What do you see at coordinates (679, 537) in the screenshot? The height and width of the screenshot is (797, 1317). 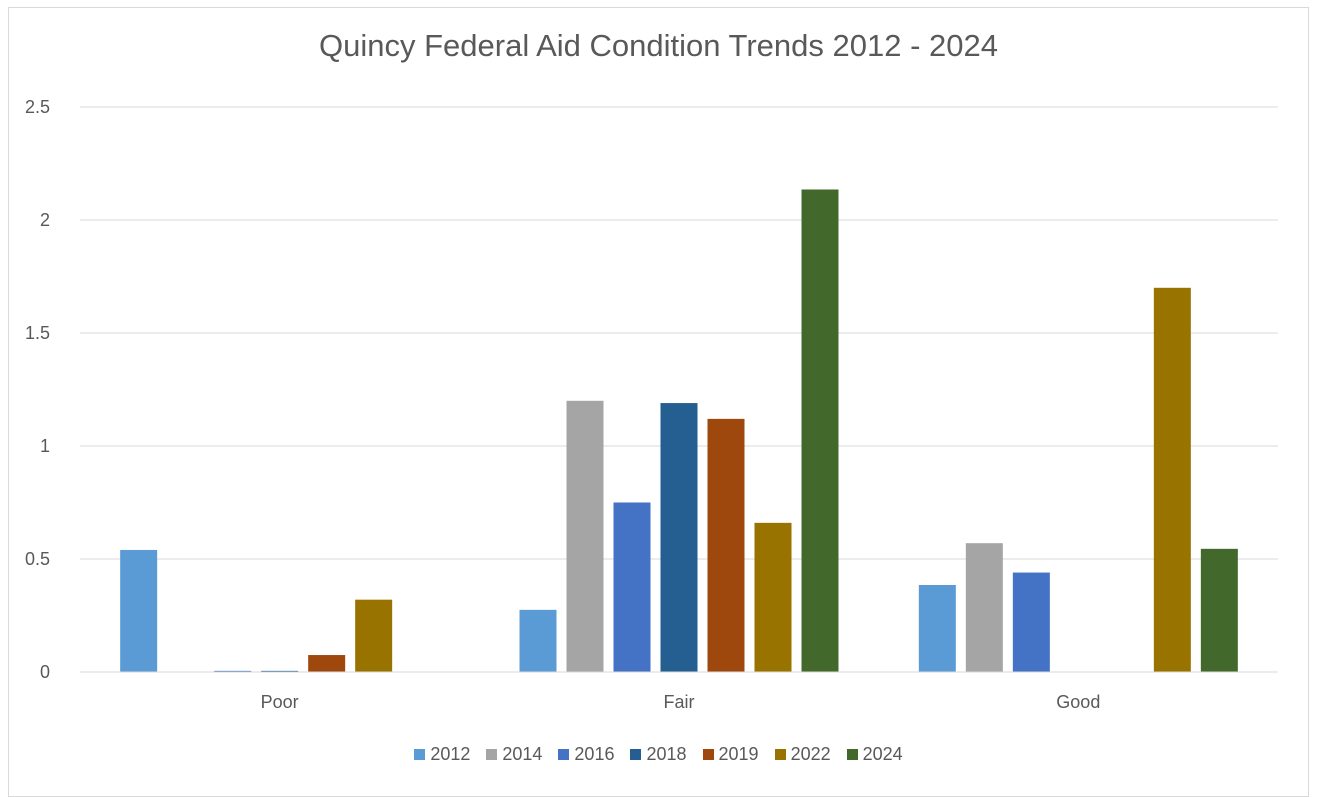 I see `bar-2018-fair` at bounding box center [679, 537].